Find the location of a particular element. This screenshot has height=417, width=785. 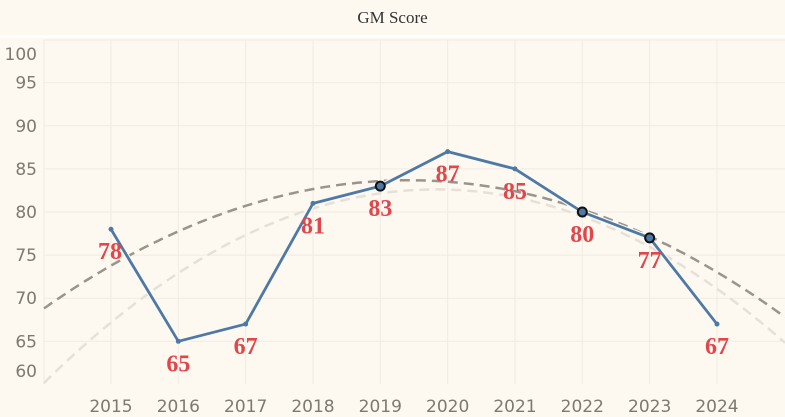

x-tick-label: 2023 is located at coordinates (649, 407).